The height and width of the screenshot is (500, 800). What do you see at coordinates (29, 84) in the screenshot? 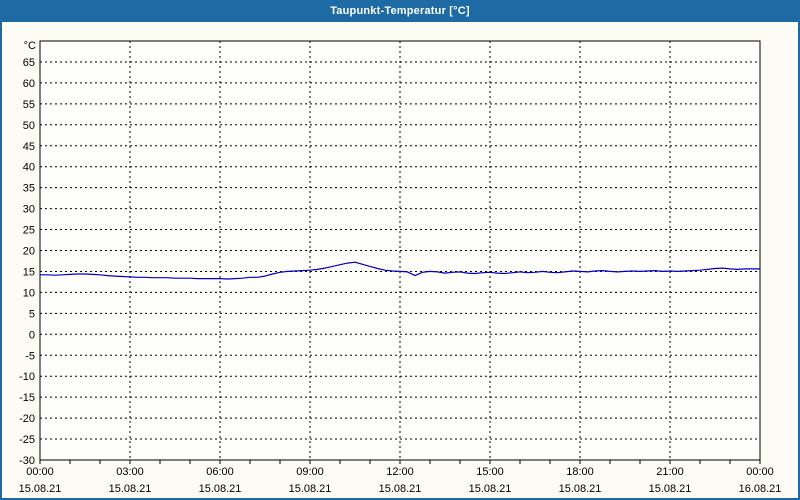
I see `y-tick-label: 60` at bounding box center [29, 84].